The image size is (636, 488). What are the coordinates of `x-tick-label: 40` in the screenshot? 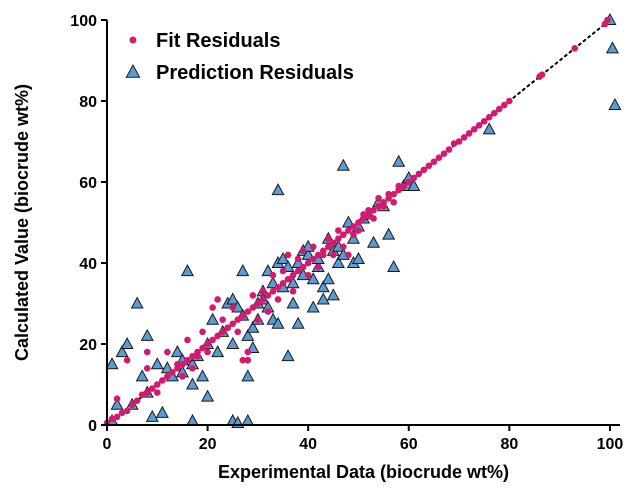 It's located at (308, 444).